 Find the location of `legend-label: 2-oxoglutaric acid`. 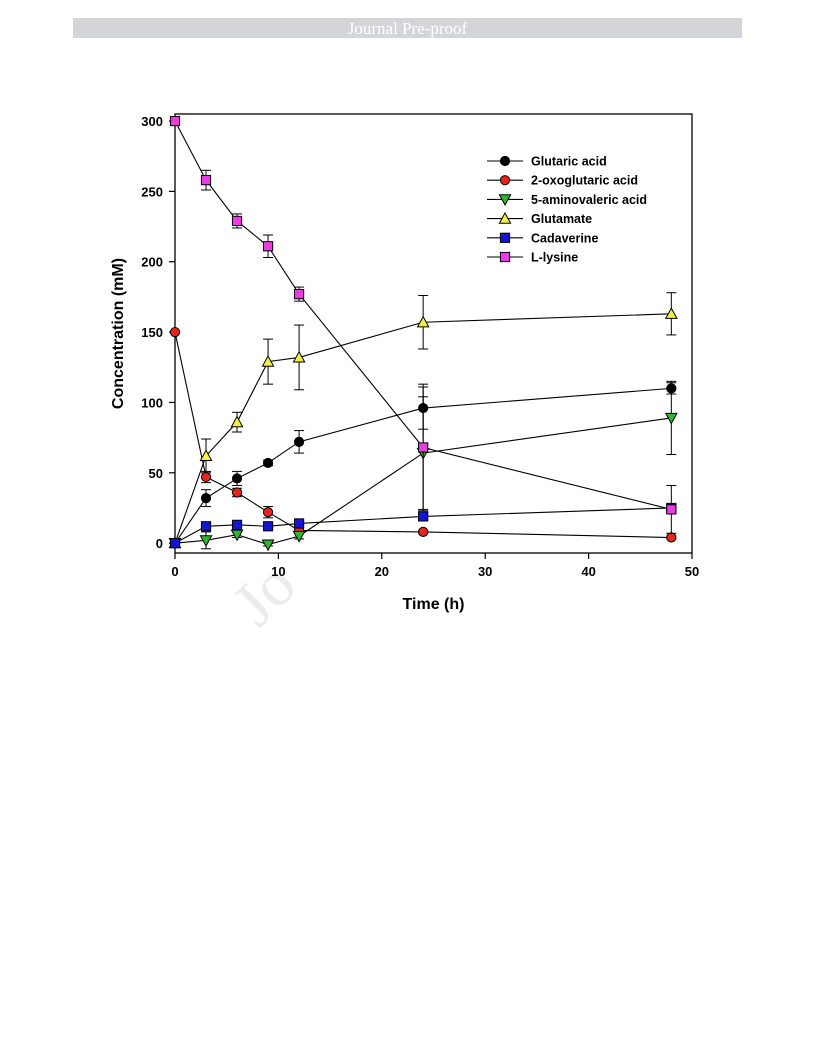

legend-label: 2-oxoglutaric acid is located at coordinates (584, 181).